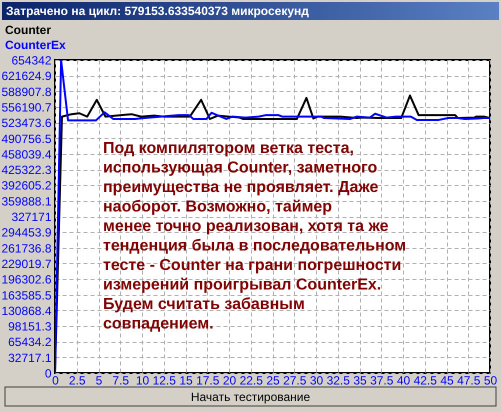 This screenshot has height=412, width=501. Describe the element at coordinates (30, 327) in the screenshot. I see `y-tick-label: 98151.3` at that location.